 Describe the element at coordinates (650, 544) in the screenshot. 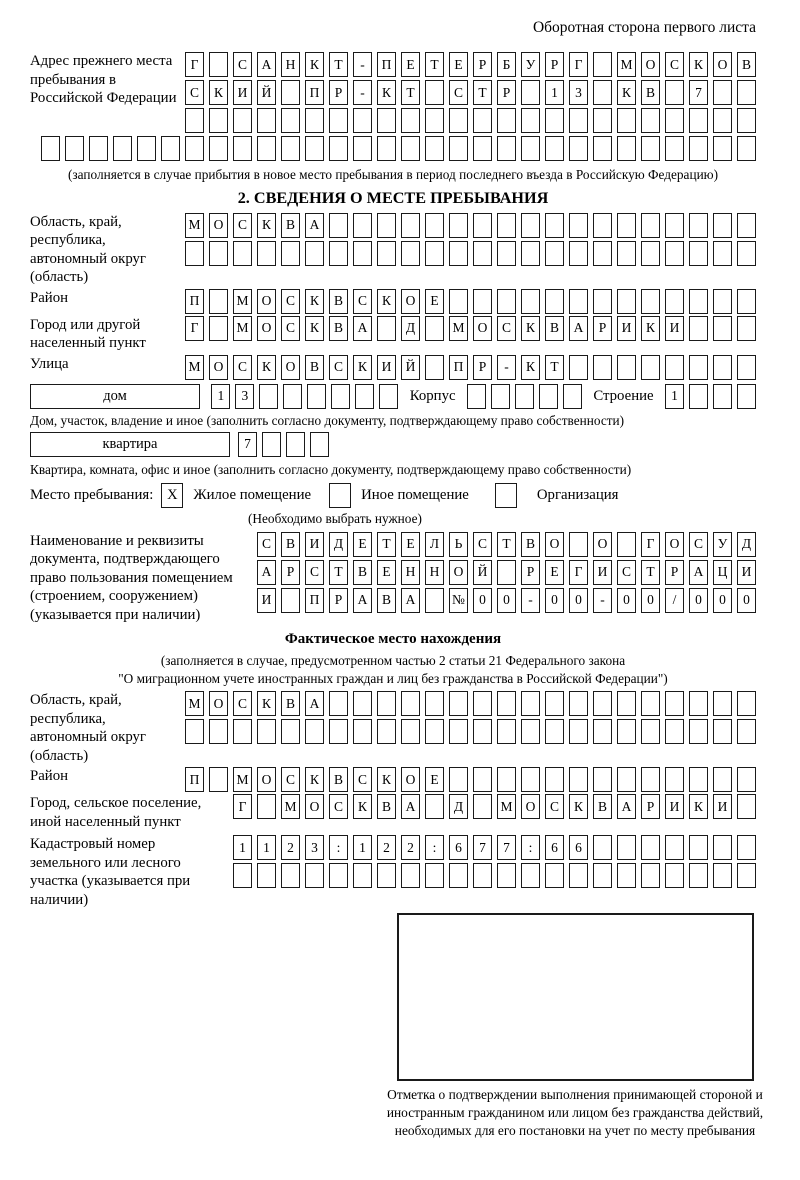

I see `char-cell: Г` at that location.